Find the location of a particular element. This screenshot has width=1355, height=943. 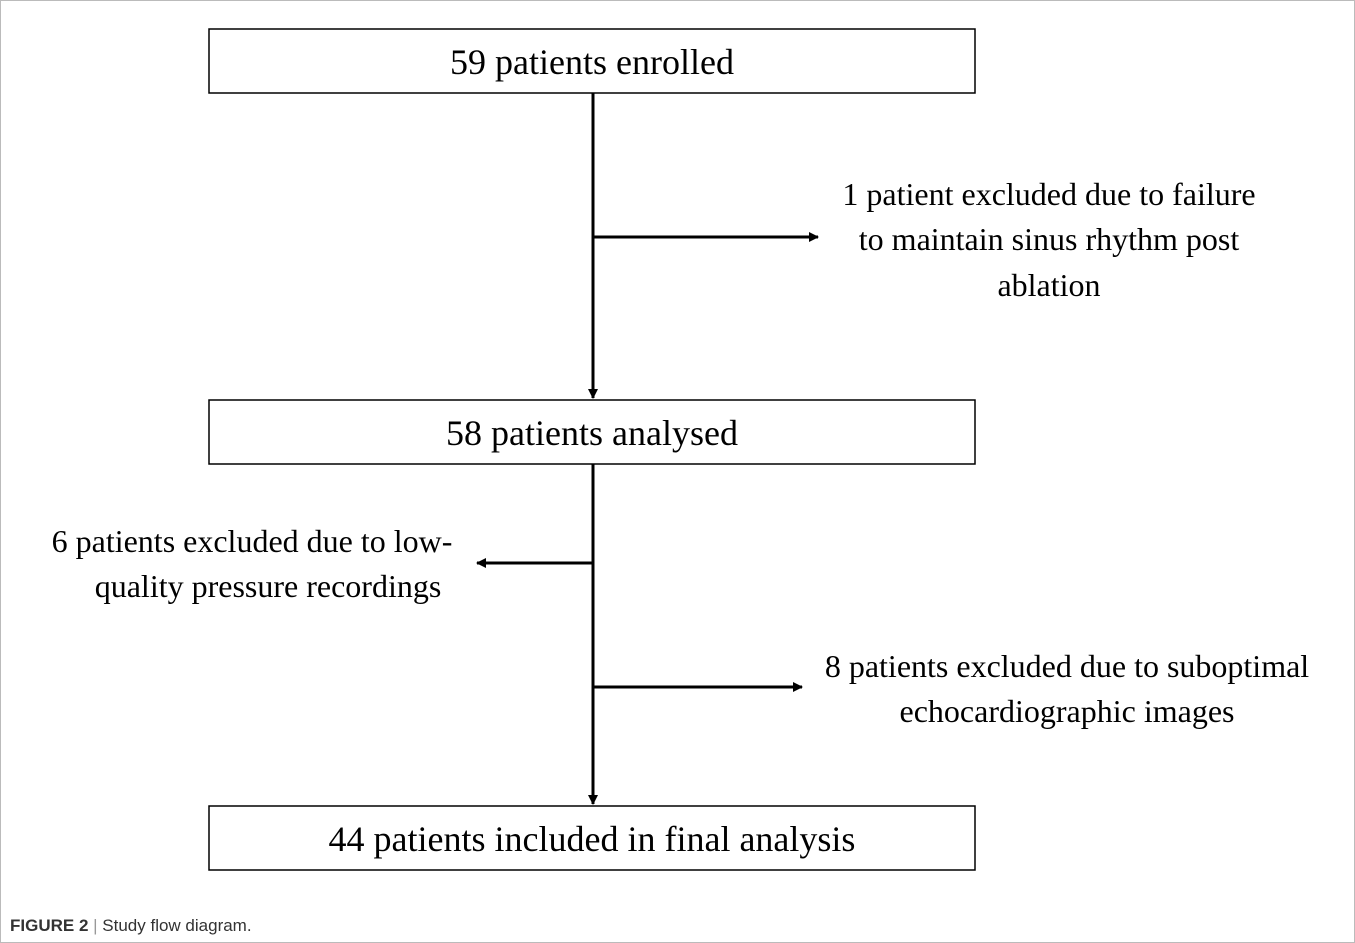

node-label: 44 patients included in final analysis is located at coordinates (592, 839).